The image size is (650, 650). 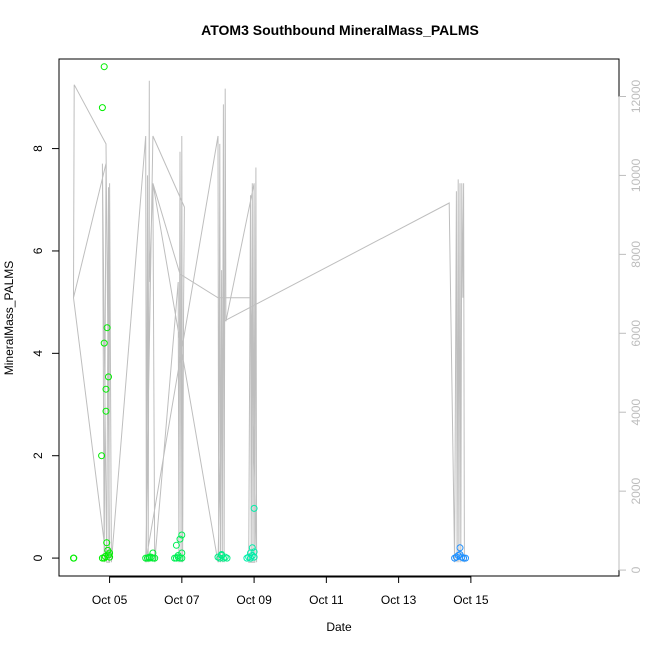 I want to click on y-tick-label: 4, so click(x=38, y=353).